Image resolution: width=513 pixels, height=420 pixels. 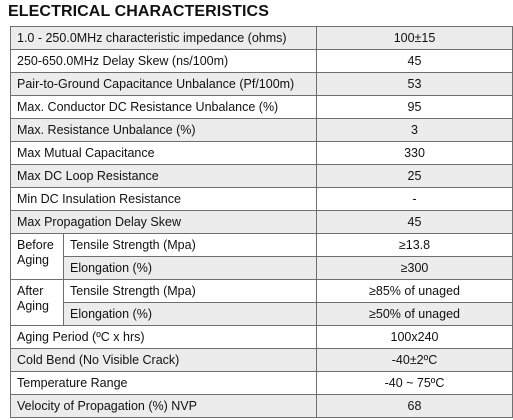 What do you see at coordinates (414, 268) in the screenshot?
I see `spec-value: ≥300` at bounding box center [414, 268].